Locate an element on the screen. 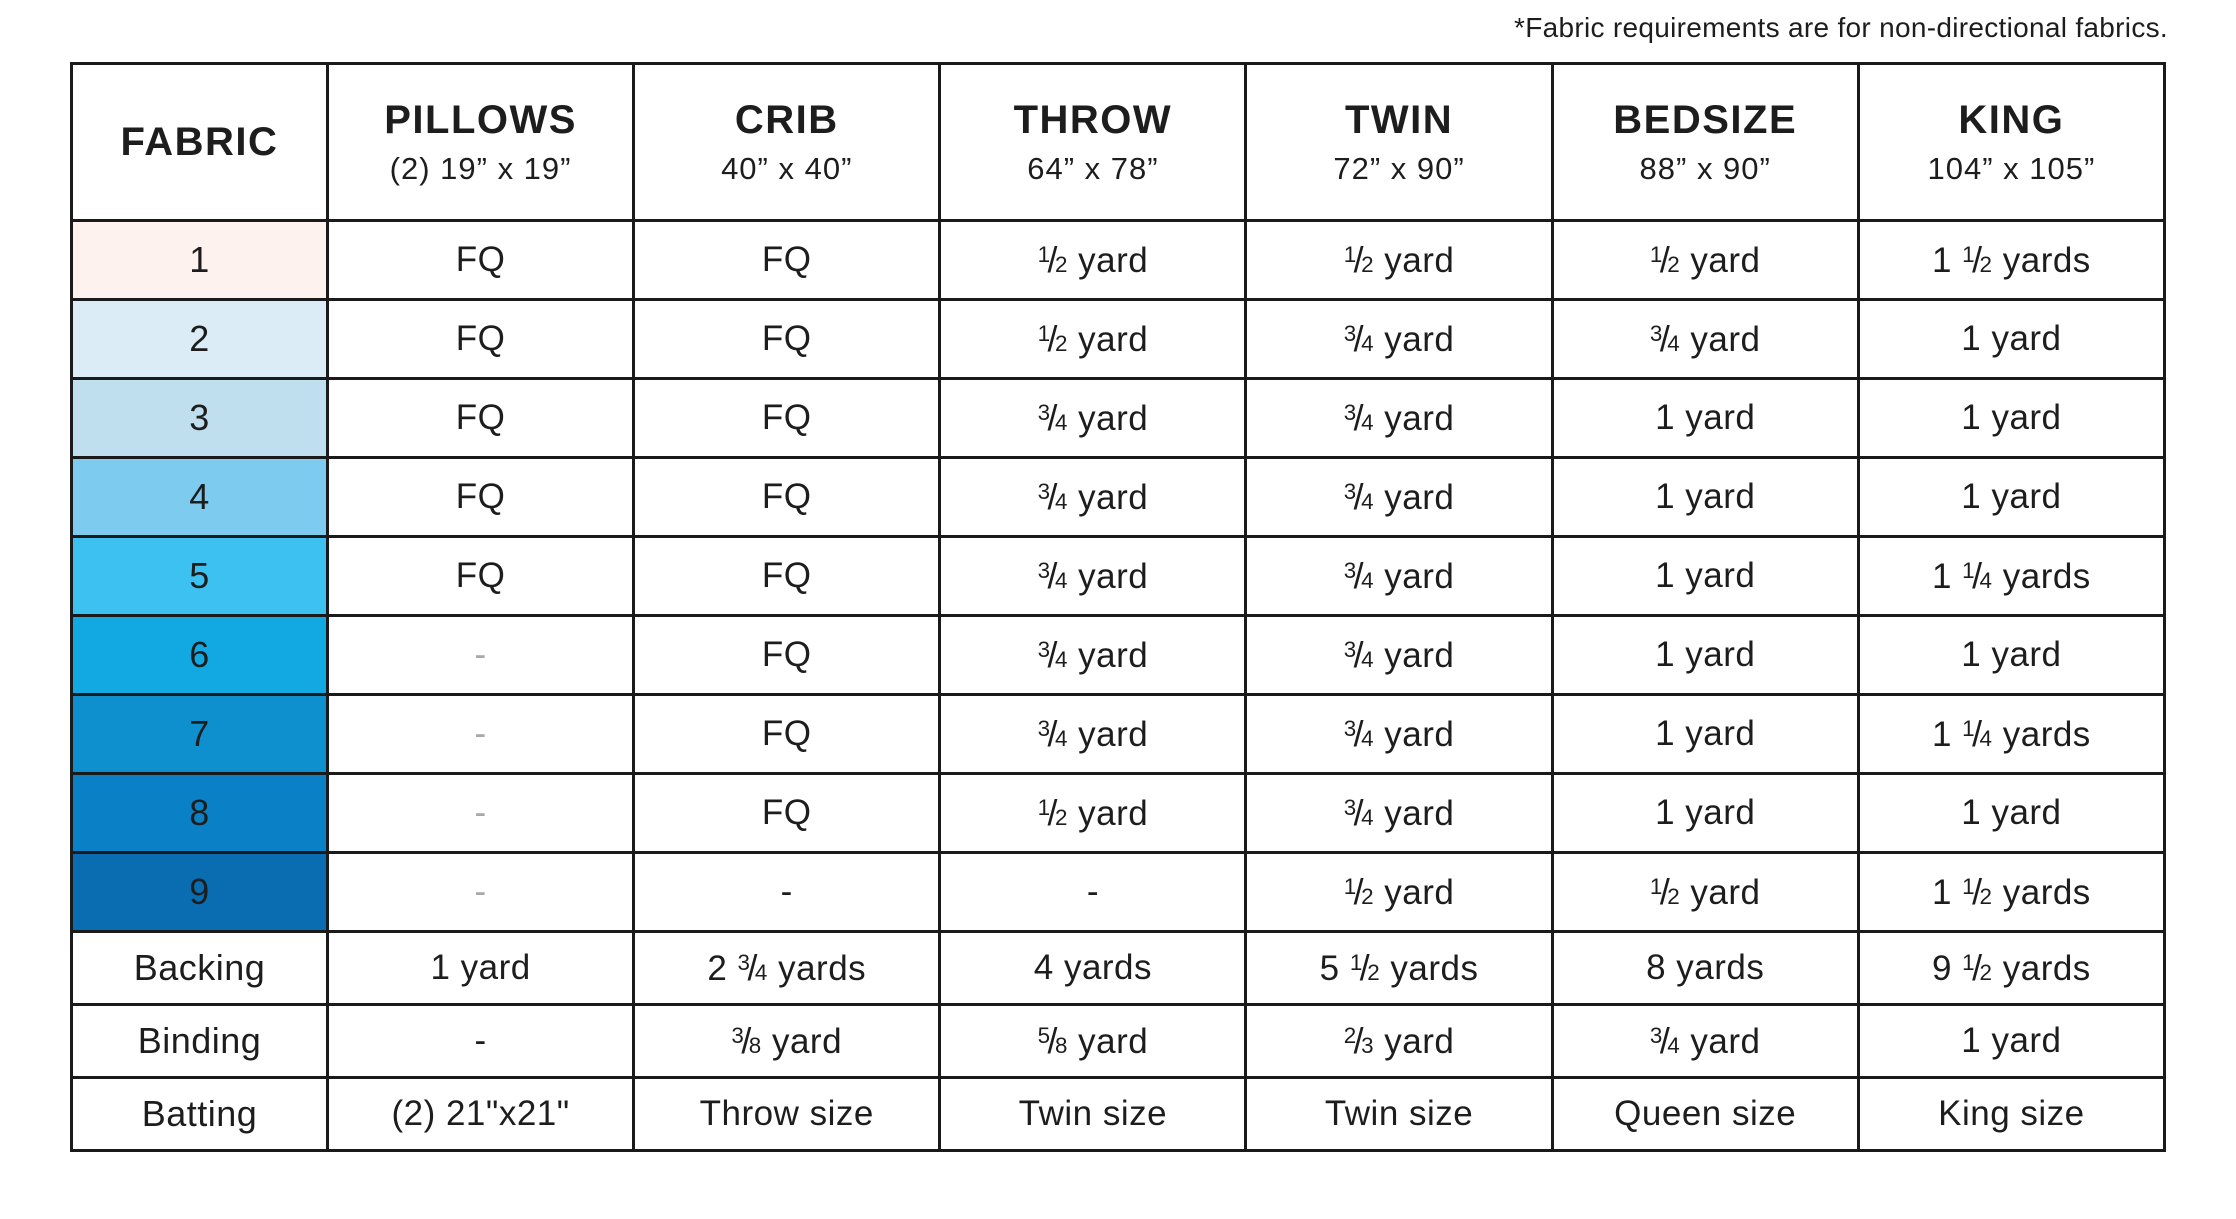 Image resolution: width=2236 pixels, height=1219 pixels. table-row: 6- FQ 3/4 yard 3/4 yard 1 yard 1 yard is located at coordinates (1118, 655).